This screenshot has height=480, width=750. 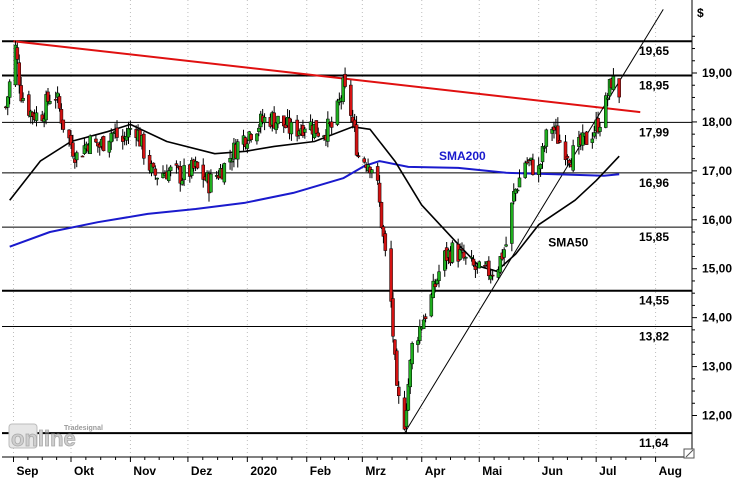 What do you see at coordinates (83, 428) in the screenshot?
I see `logo-small: Tradesignal` at bounding box center [83, 428].